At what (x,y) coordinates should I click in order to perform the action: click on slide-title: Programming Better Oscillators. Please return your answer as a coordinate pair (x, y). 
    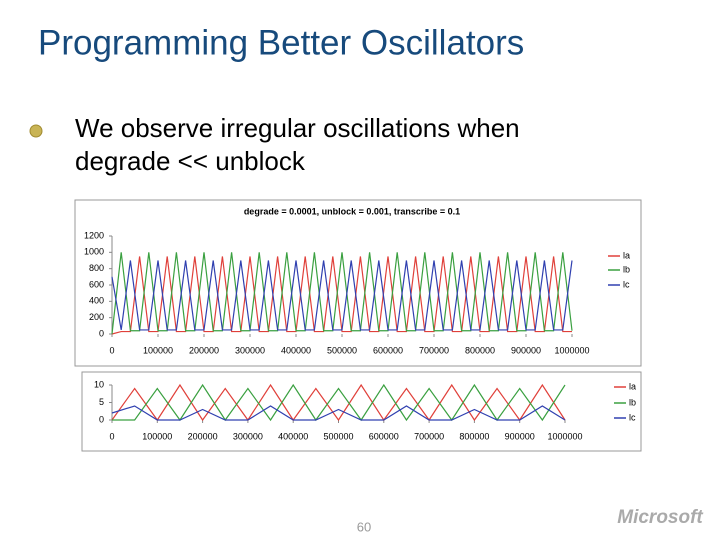
    Looking at the image, I should click on (281, 42).